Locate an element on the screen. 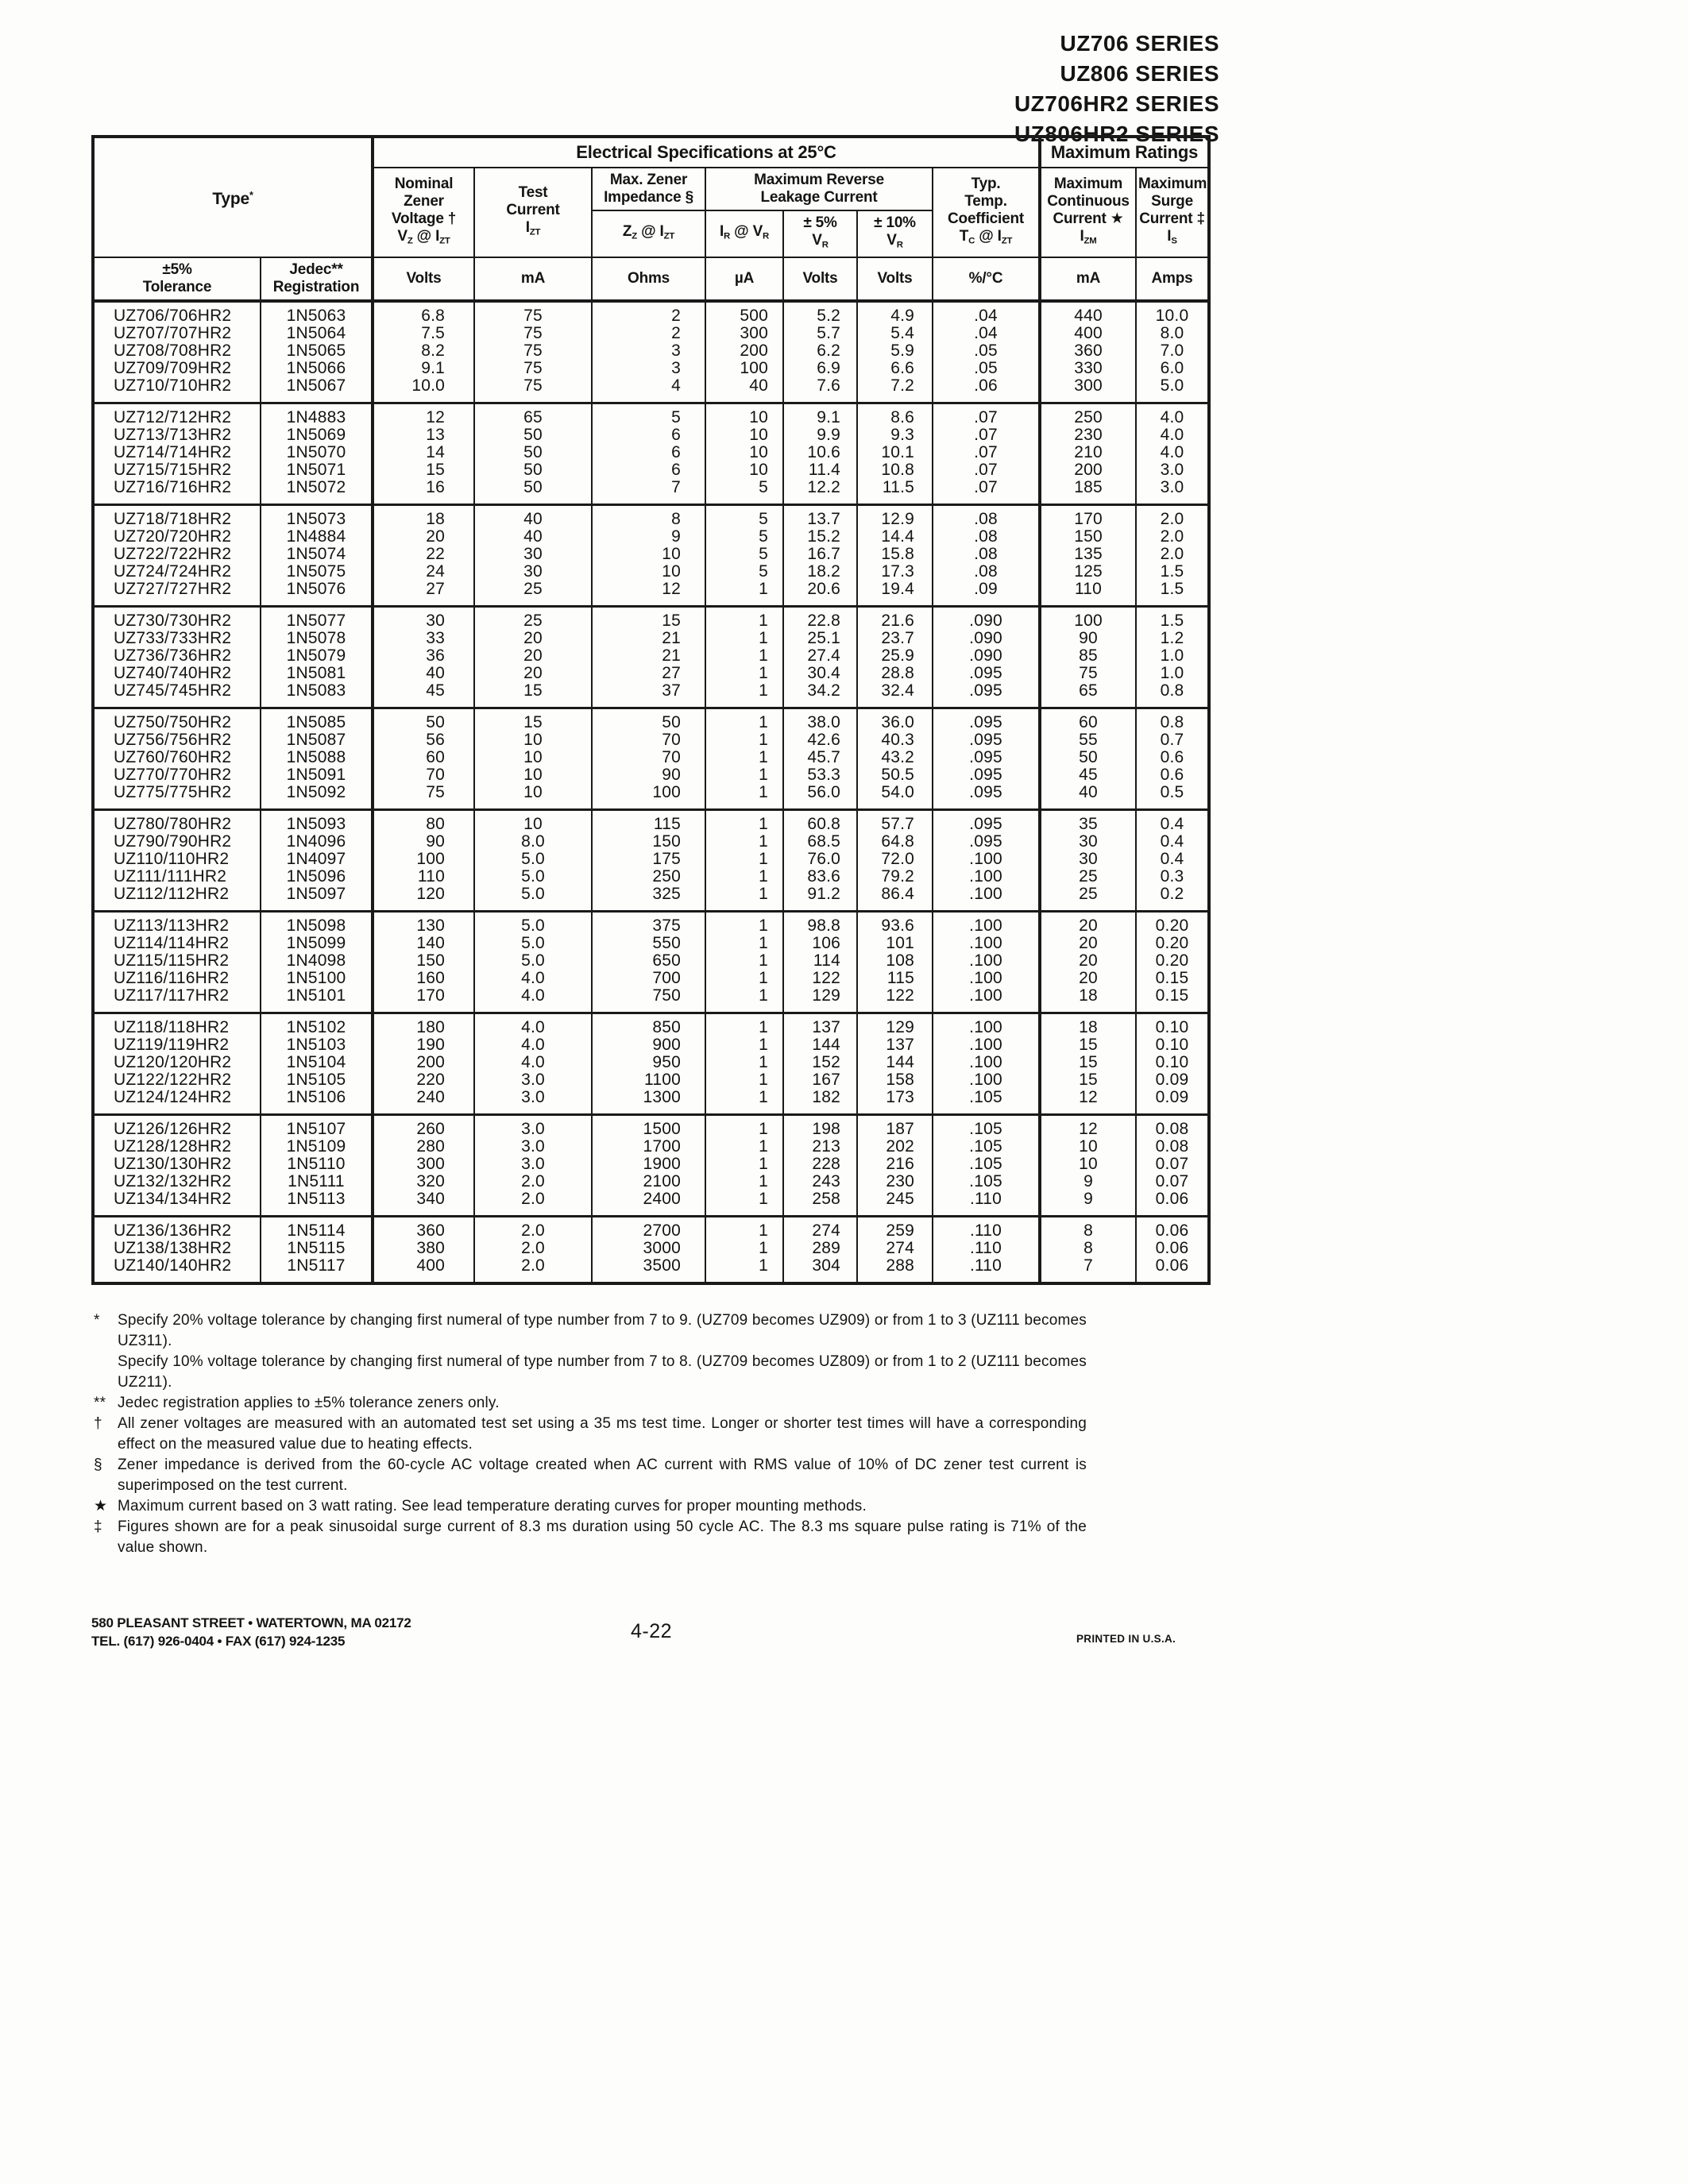 Image resolution: width=1688 pixels, height=2184 pixels. series-title: UZ706 SERIES is located at coordinates (1140, 43).